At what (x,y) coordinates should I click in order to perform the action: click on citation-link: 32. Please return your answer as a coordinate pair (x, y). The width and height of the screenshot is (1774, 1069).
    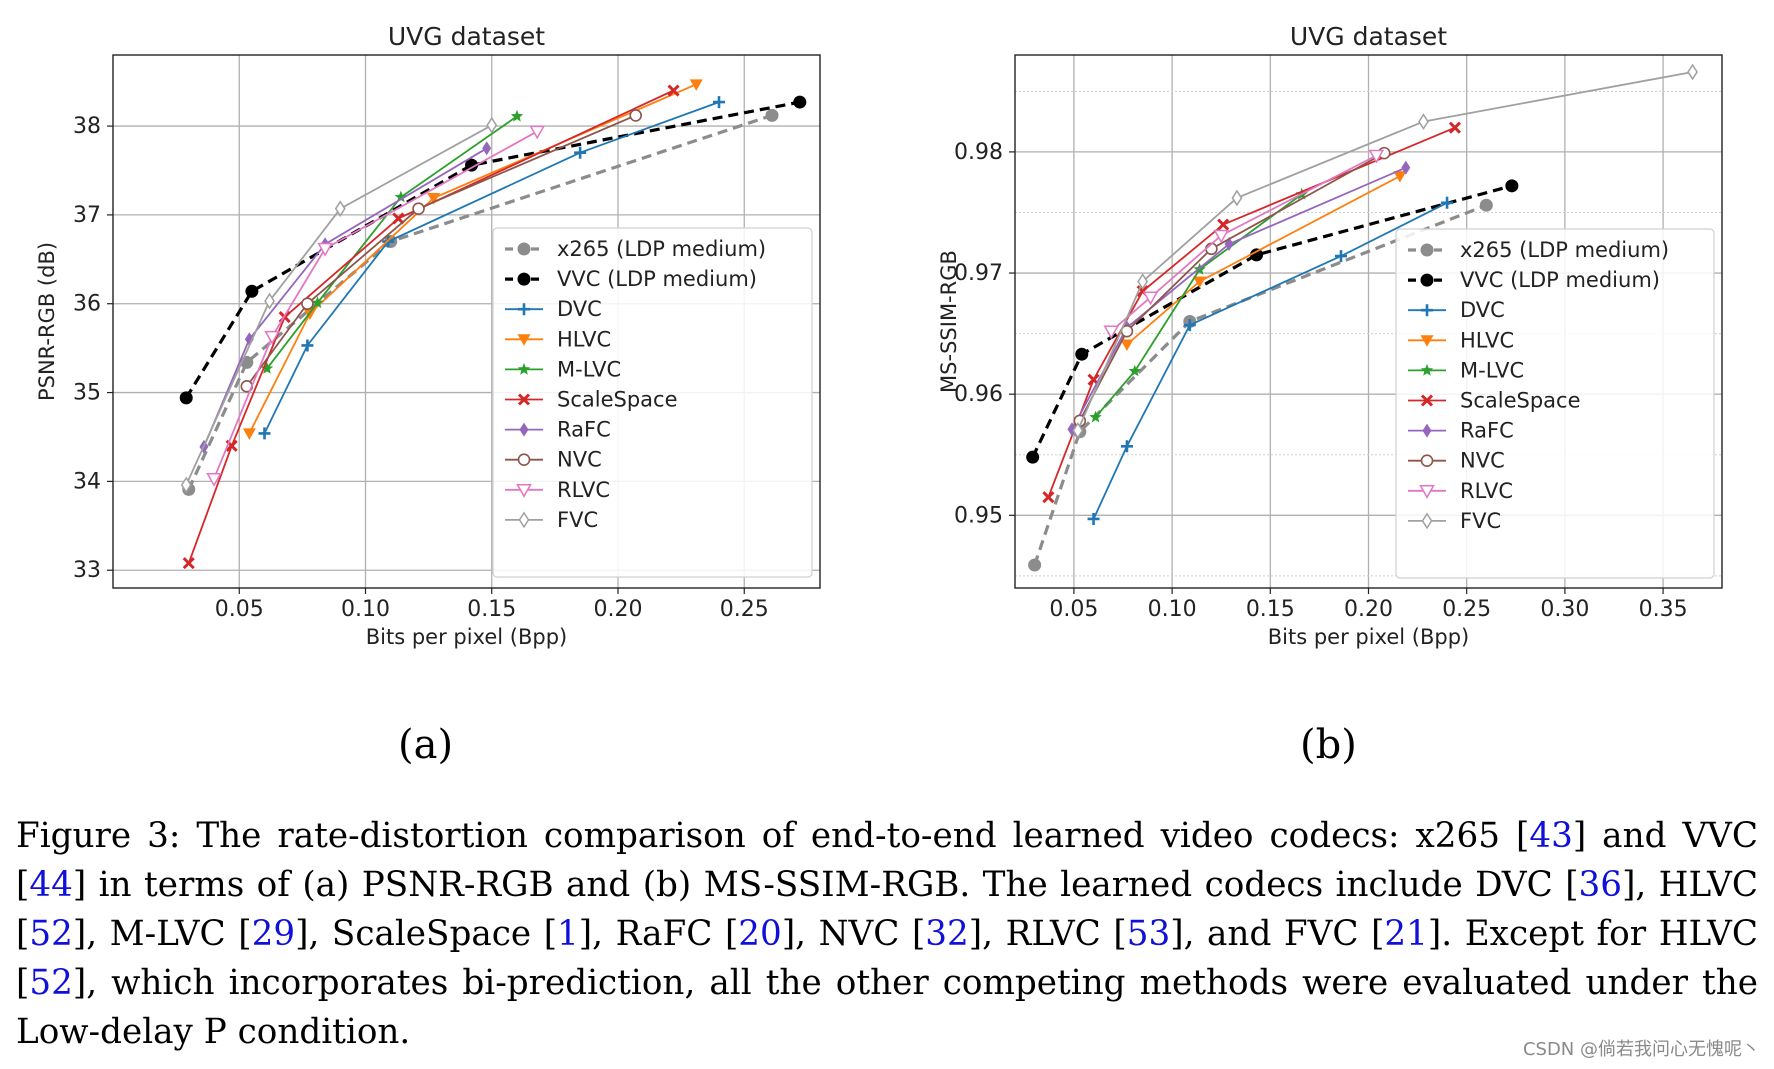
    Looking at the image, I should click on (947, 934).